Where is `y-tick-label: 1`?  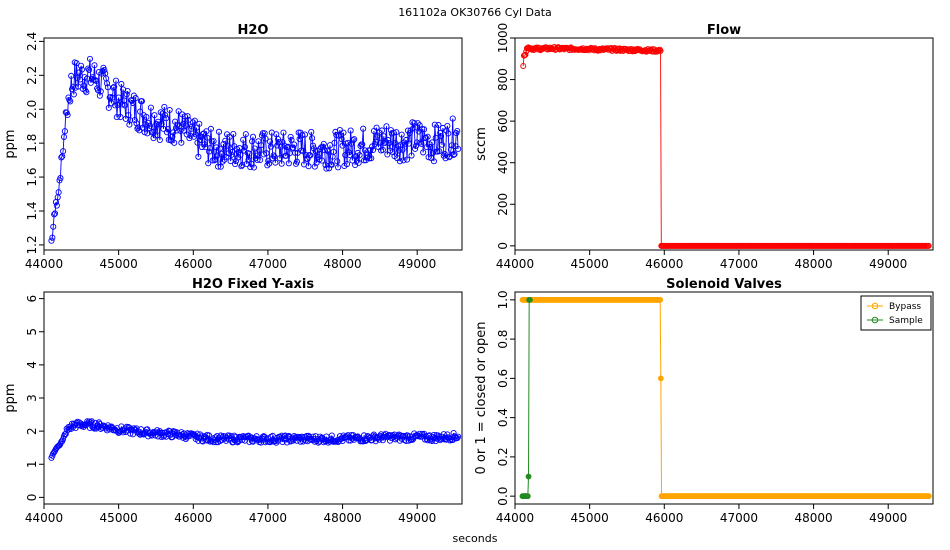 y-tick-label: 1 is located at coordinates (32, 464).